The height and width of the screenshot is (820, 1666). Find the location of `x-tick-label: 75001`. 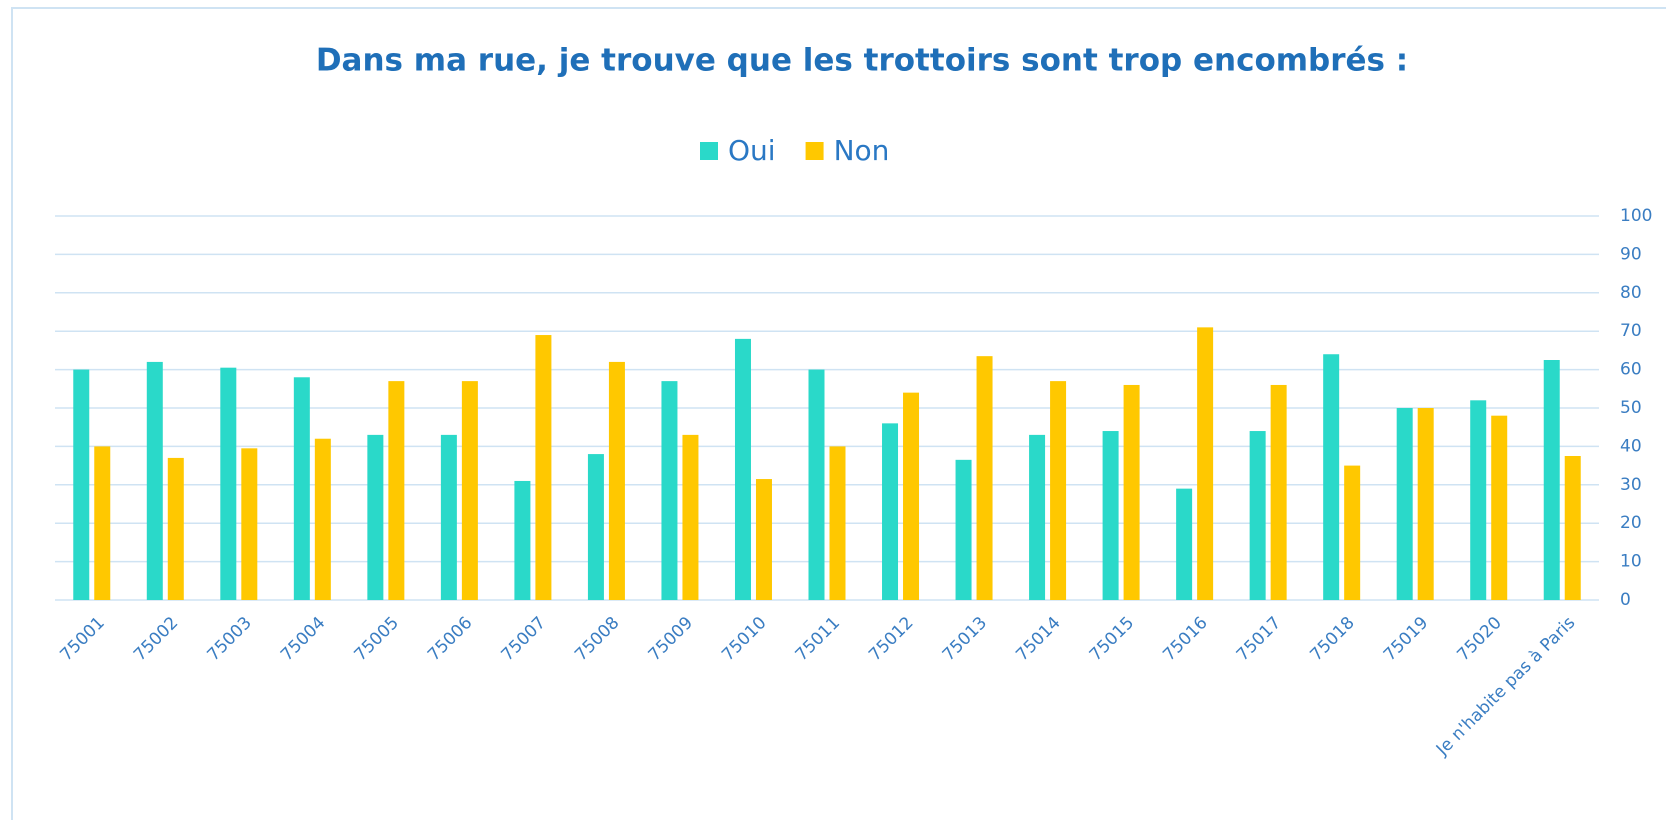

x-tick-label: 75001 is located at coordinates (82, 639).